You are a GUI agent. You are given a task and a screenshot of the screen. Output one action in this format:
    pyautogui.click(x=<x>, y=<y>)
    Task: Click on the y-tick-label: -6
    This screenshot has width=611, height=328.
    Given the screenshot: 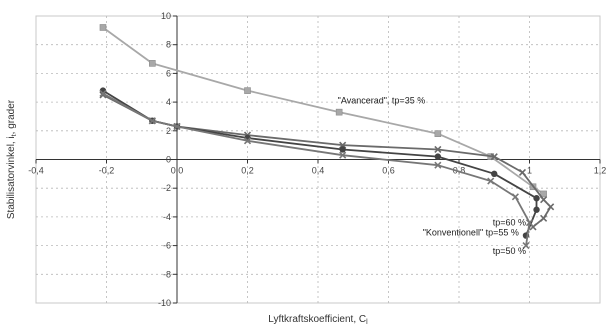 What is the action you would take?
    pyautogui.click(x=167, y=246)
    